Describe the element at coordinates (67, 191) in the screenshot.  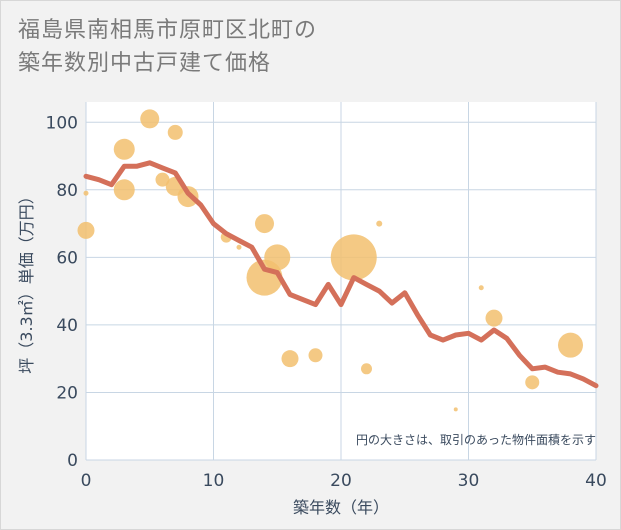
I see `y-tick-label: 80` at that location.